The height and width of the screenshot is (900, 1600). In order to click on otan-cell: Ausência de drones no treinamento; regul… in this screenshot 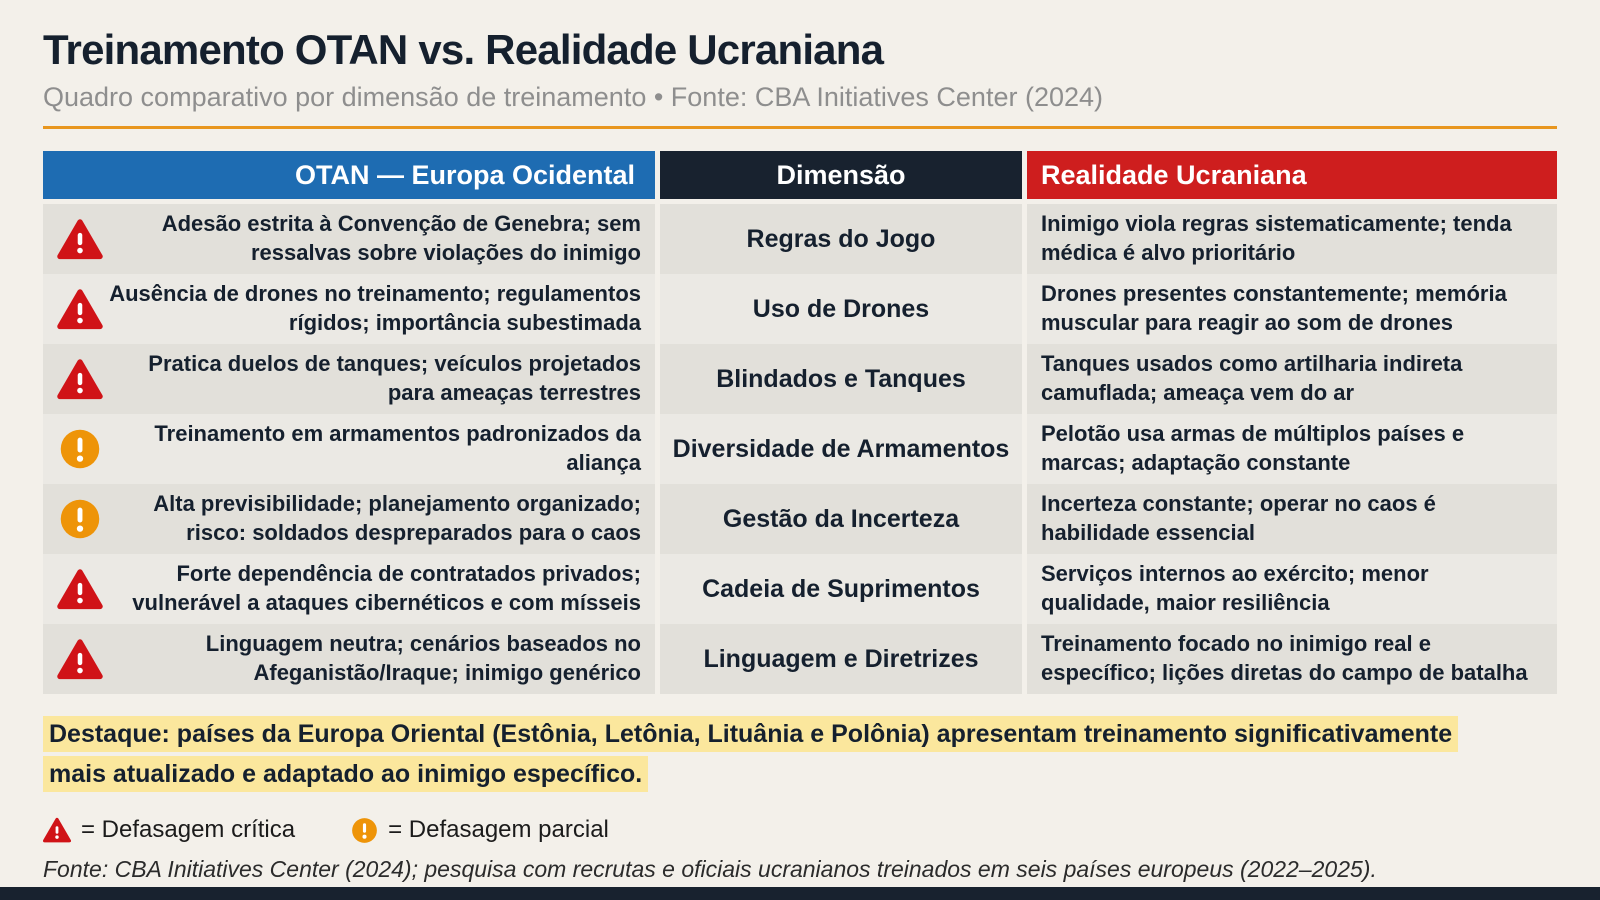, I will do `click(349, 309)`.